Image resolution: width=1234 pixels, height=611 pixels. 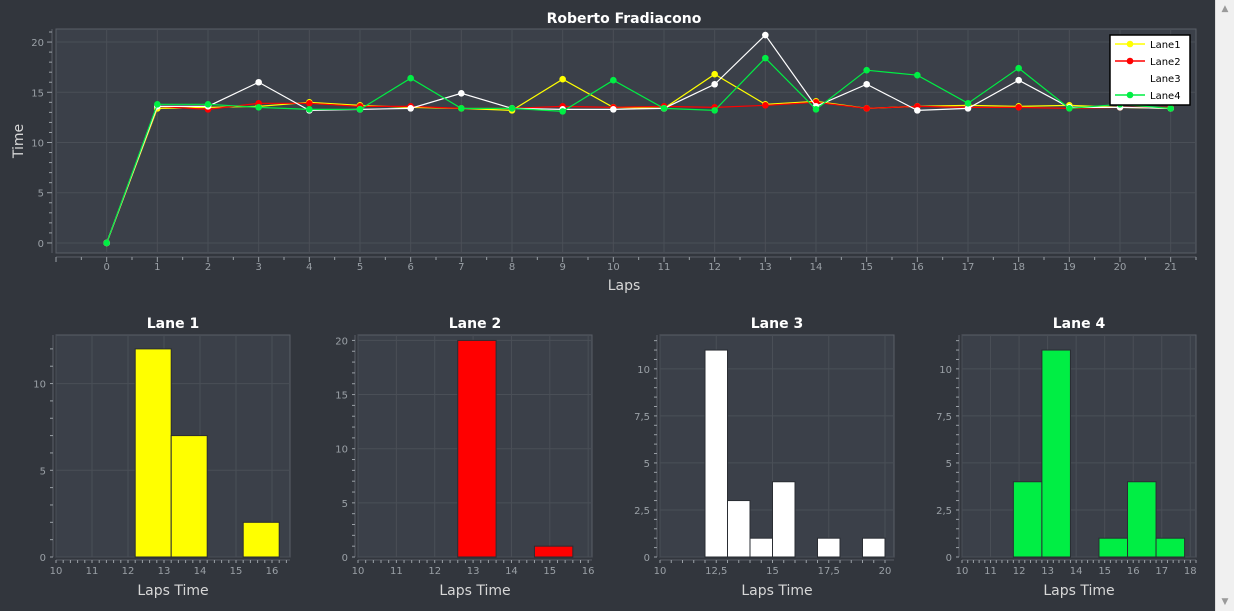 I want to click on x-tick-label: 7, so click(x=461, y=267).